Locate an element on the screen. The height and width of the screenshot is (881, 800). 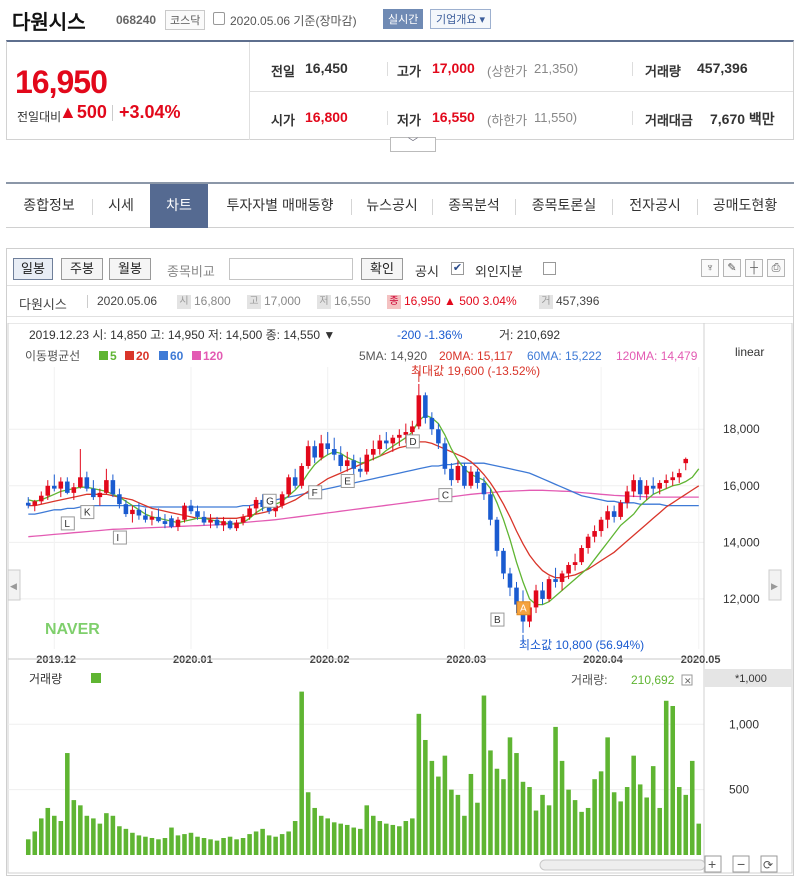
confirm-button: 확인 is located at coordinates (382, 269).